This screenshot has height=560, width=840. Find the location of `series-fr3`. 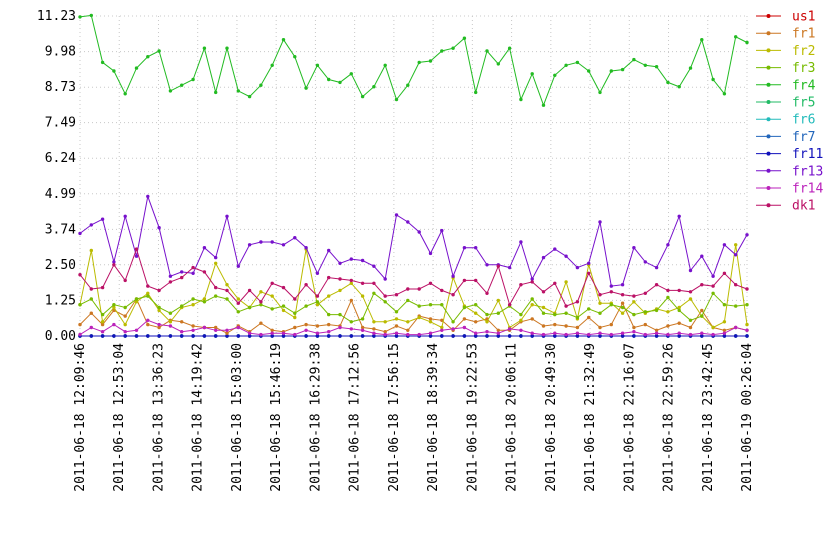

series-fr3 is located at coordinates (413, 307).